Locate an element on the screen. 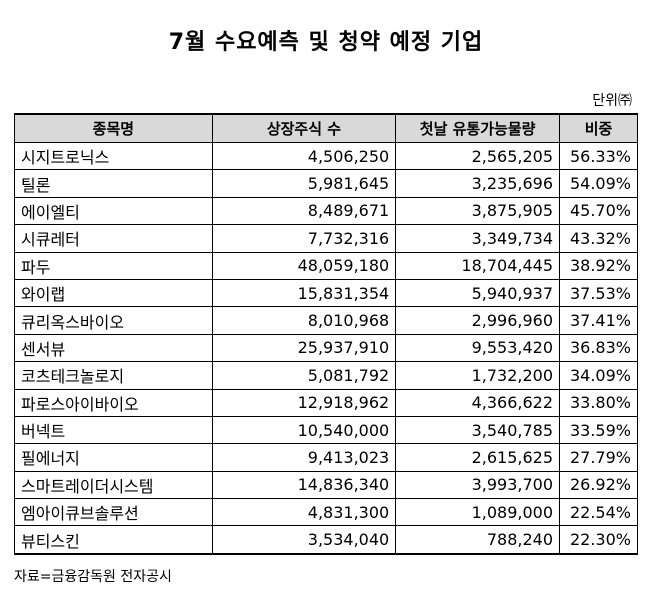  header-listed-shares: 상장주식 수 is located at coordinates (304, 128).